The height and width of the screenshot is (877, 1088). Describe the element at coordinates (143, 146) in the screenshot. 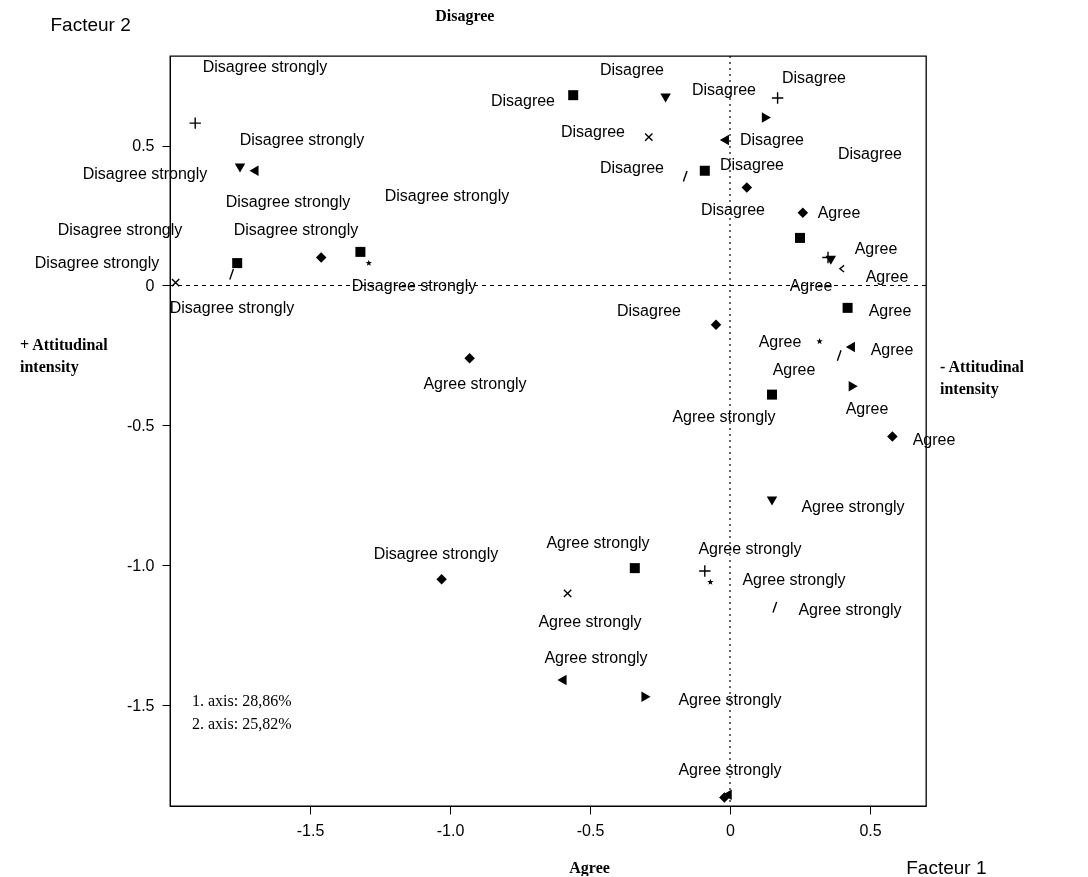

I see `y-tick-label: 0.5` at that location.